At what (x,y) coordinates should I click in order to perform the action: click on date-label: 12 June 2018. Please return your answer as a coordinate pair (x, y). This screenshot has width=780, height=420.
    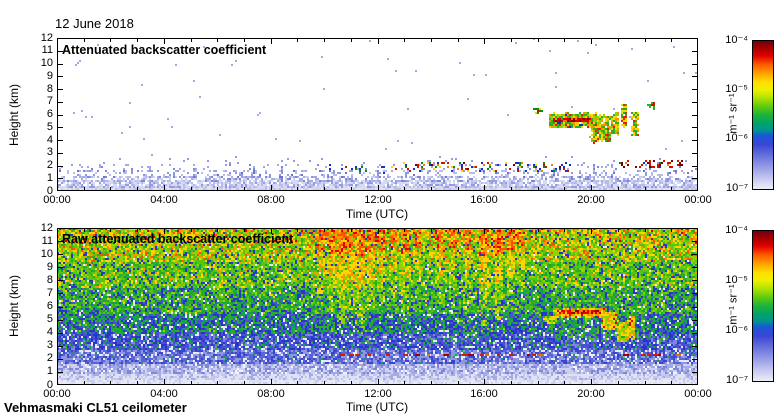
    Looking at the image, I should click on (94, 23).